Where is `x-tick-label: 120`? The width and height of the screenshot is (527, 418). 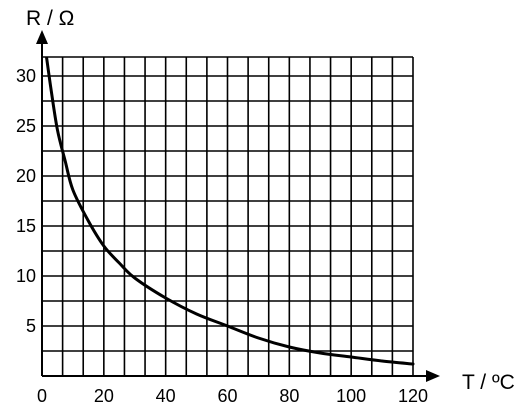
x-tick-label: 120 is located at coordinates (413, 396).